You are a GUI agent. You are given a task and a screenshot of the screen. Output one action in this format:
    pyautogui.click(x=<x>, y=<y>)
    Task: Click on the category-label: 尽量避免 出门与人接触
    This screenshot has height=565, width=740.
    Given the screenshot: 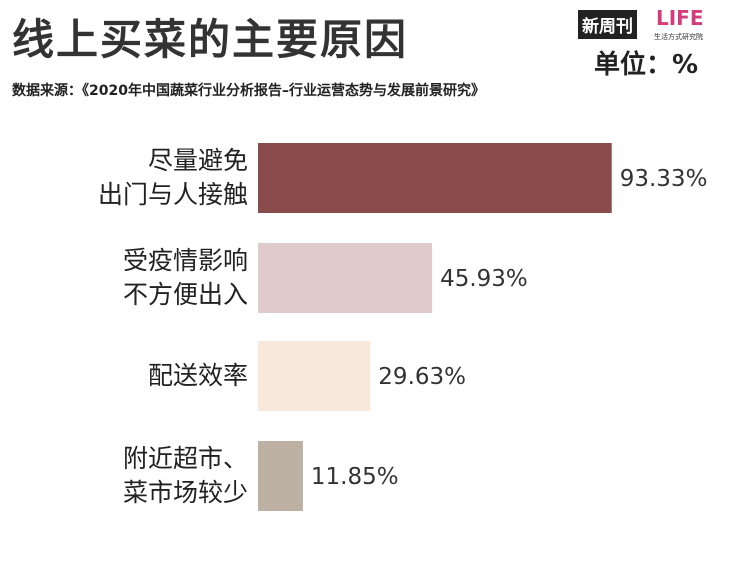 What is the action you would take?
    pyautogui.click(x=172, y=177)
    